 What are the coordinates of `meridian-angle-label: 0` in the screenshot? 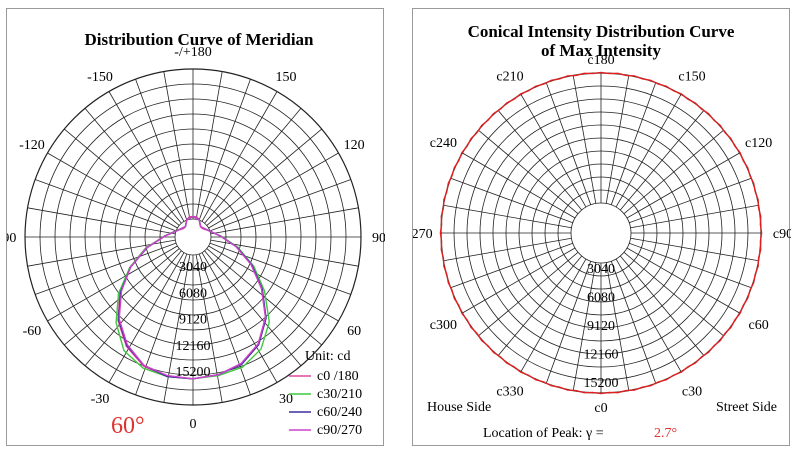 It's located at (193, 424).